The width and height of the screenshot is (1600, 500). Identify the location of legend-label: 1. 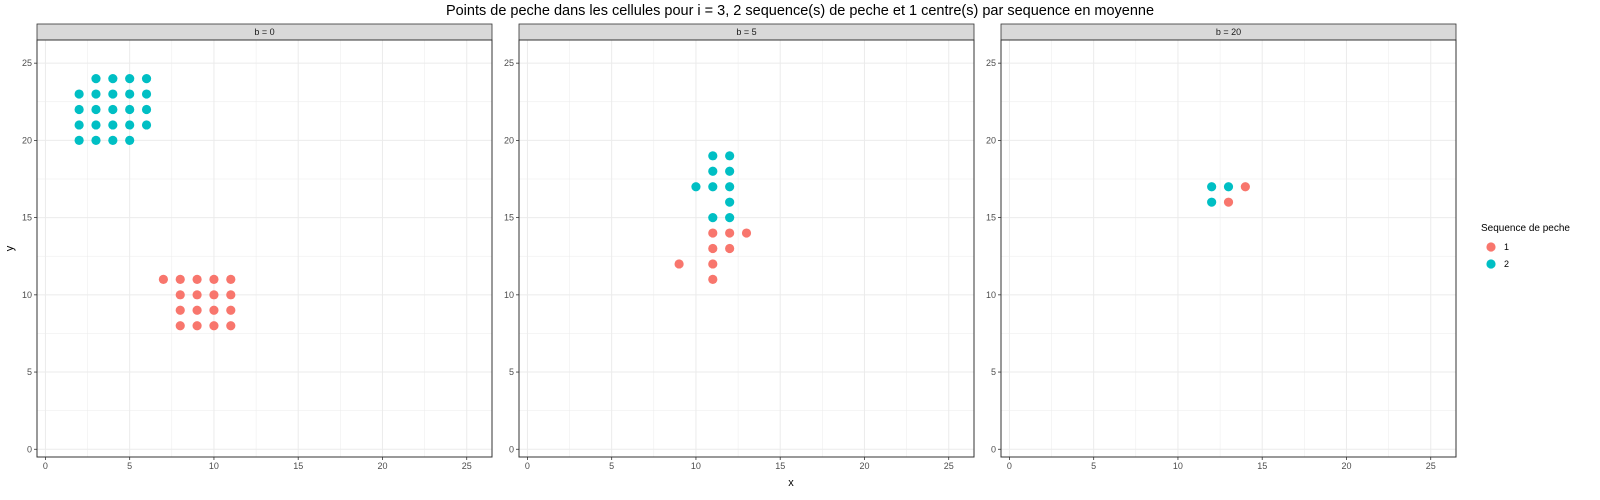
(1506, 247).